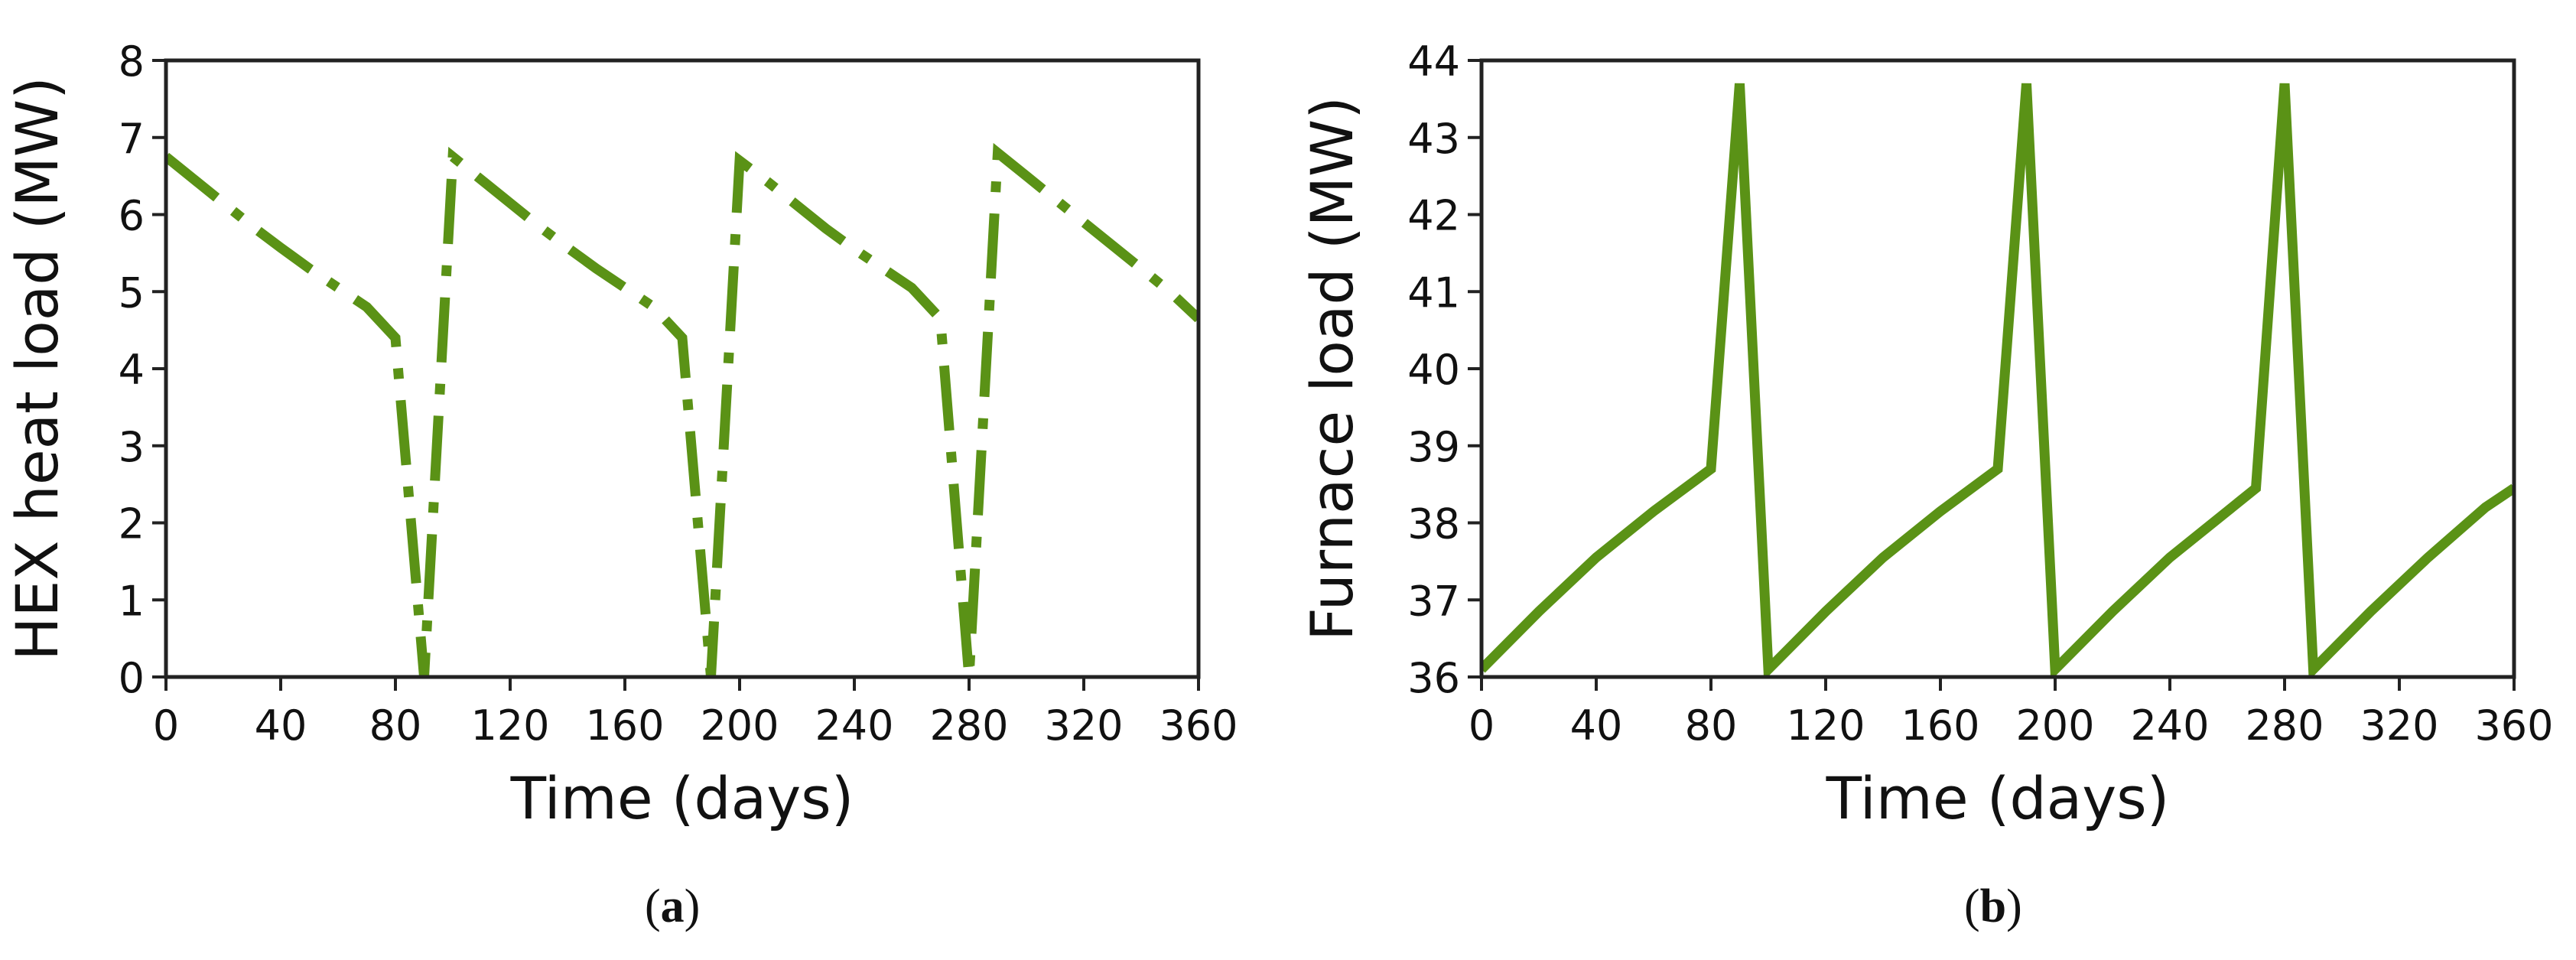 This screenshot has width=2576, height=960. What do you see at coordinates (1433, 524) in the screenshot?
I see `y-tick-label: 38` at bounding box center [1433, 524].